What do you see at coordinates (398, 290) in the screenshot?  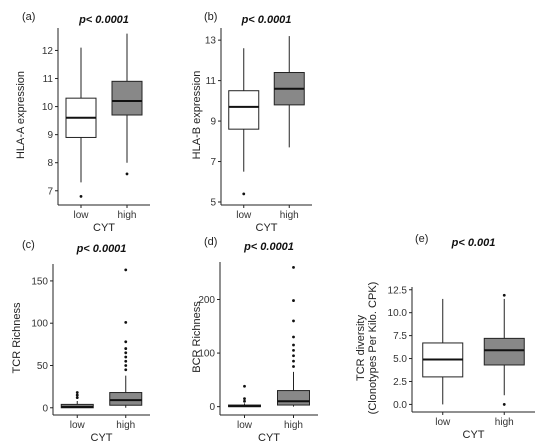 I see `y-tick-label: 12.5` at bounding box center [398, 290].